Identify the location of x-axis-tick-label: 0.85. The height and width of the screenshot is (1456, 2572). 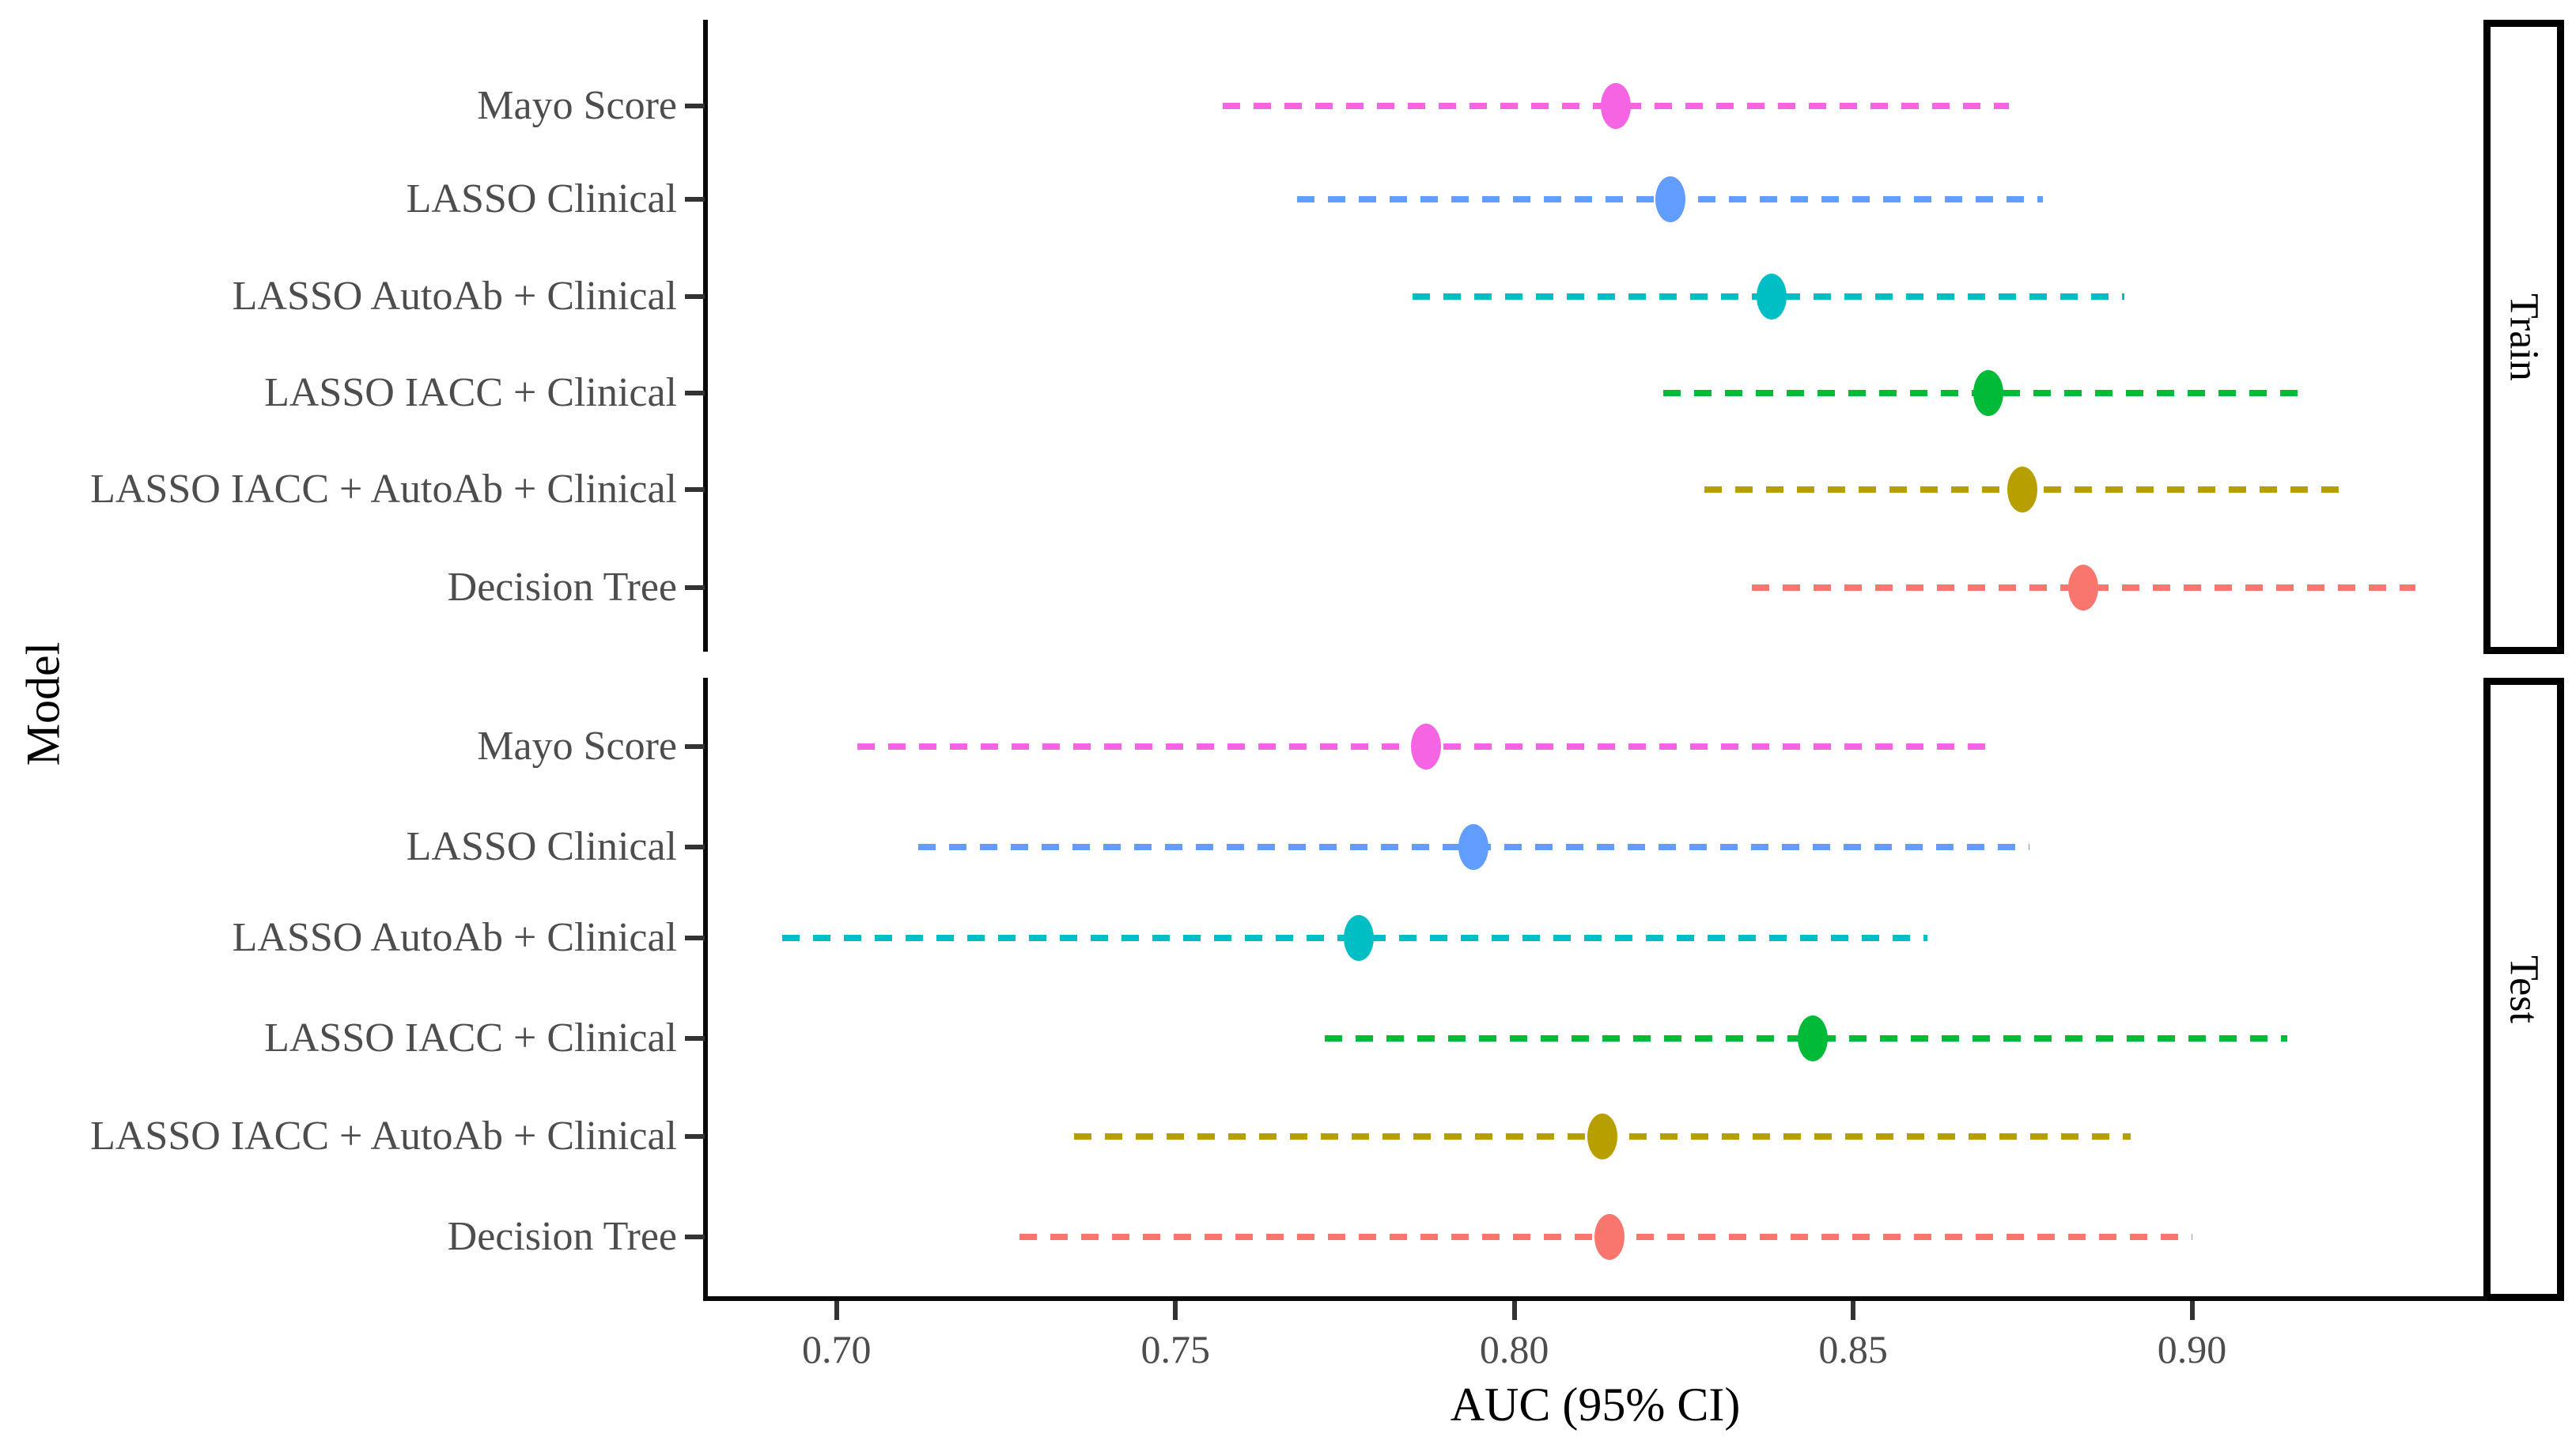
(1853, 1349).